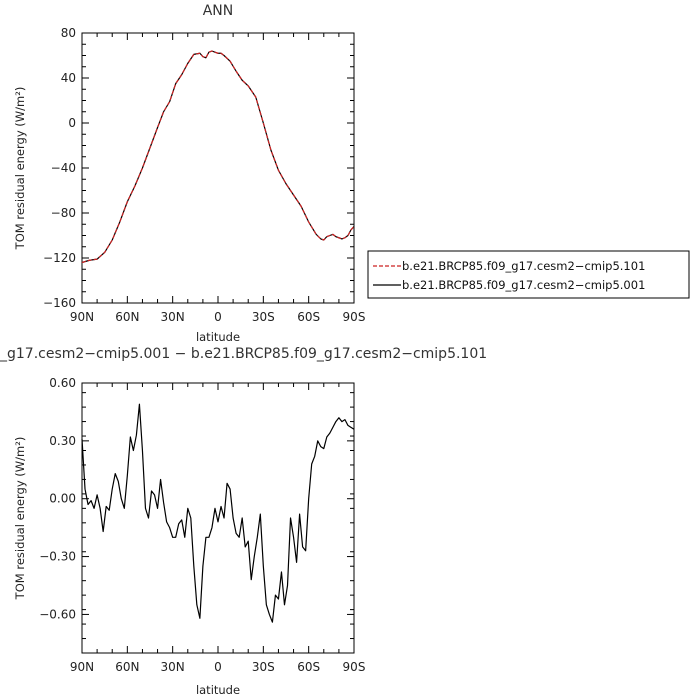 The height and width of the screenshot is (700, 700). Describe the element at coordinates (72, 123) in the screenshot. I see `y-tick-label: 0` at that location.